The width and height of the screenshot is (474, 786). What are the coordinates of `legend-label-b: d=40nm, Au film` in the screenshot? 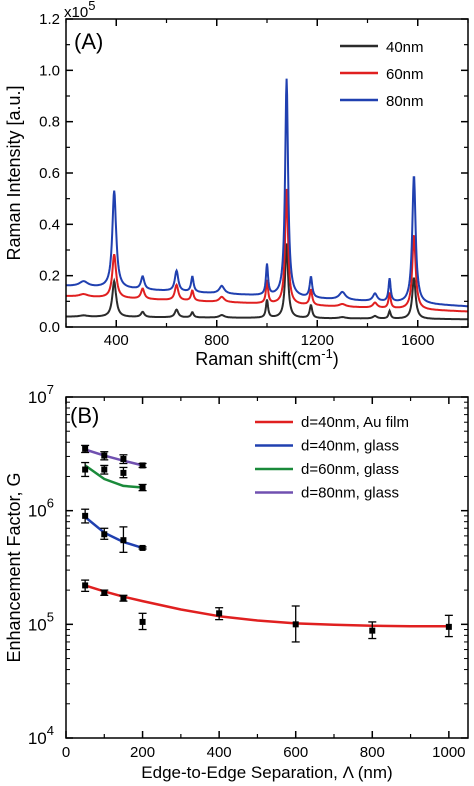 It's located at (355, 422).